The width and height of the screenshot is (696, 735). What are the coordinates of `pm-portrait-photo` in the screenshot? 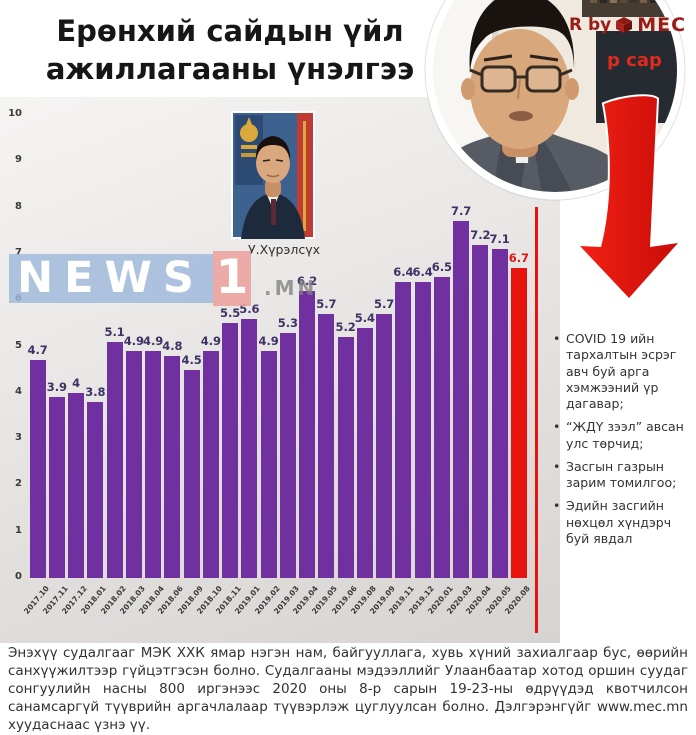 It's located at (273, 175).